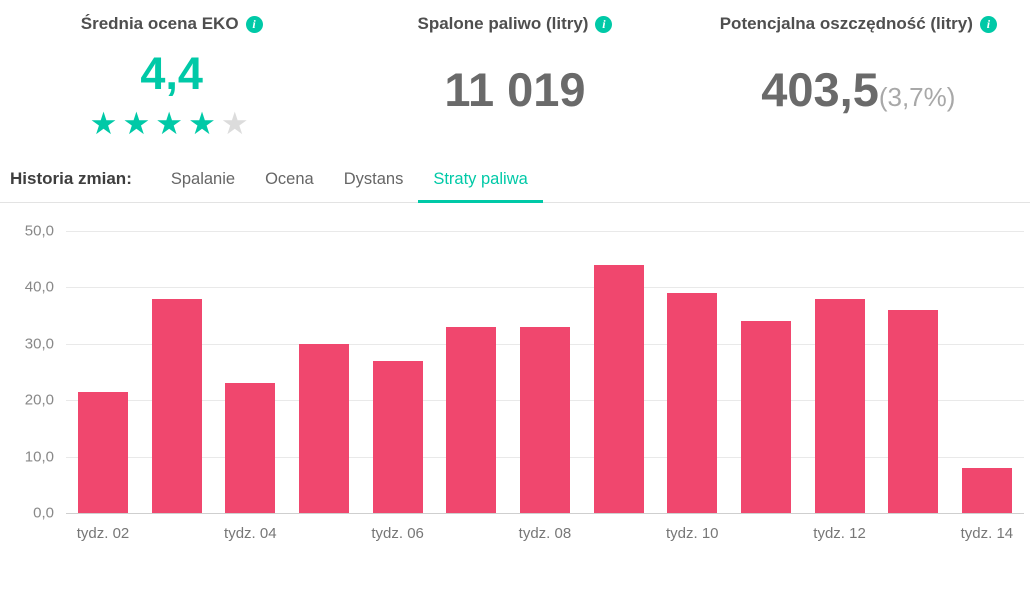 This screenshot has height=603, width=1030. I want to click on x-tick-label: tydz. 10, so click(692, 533).